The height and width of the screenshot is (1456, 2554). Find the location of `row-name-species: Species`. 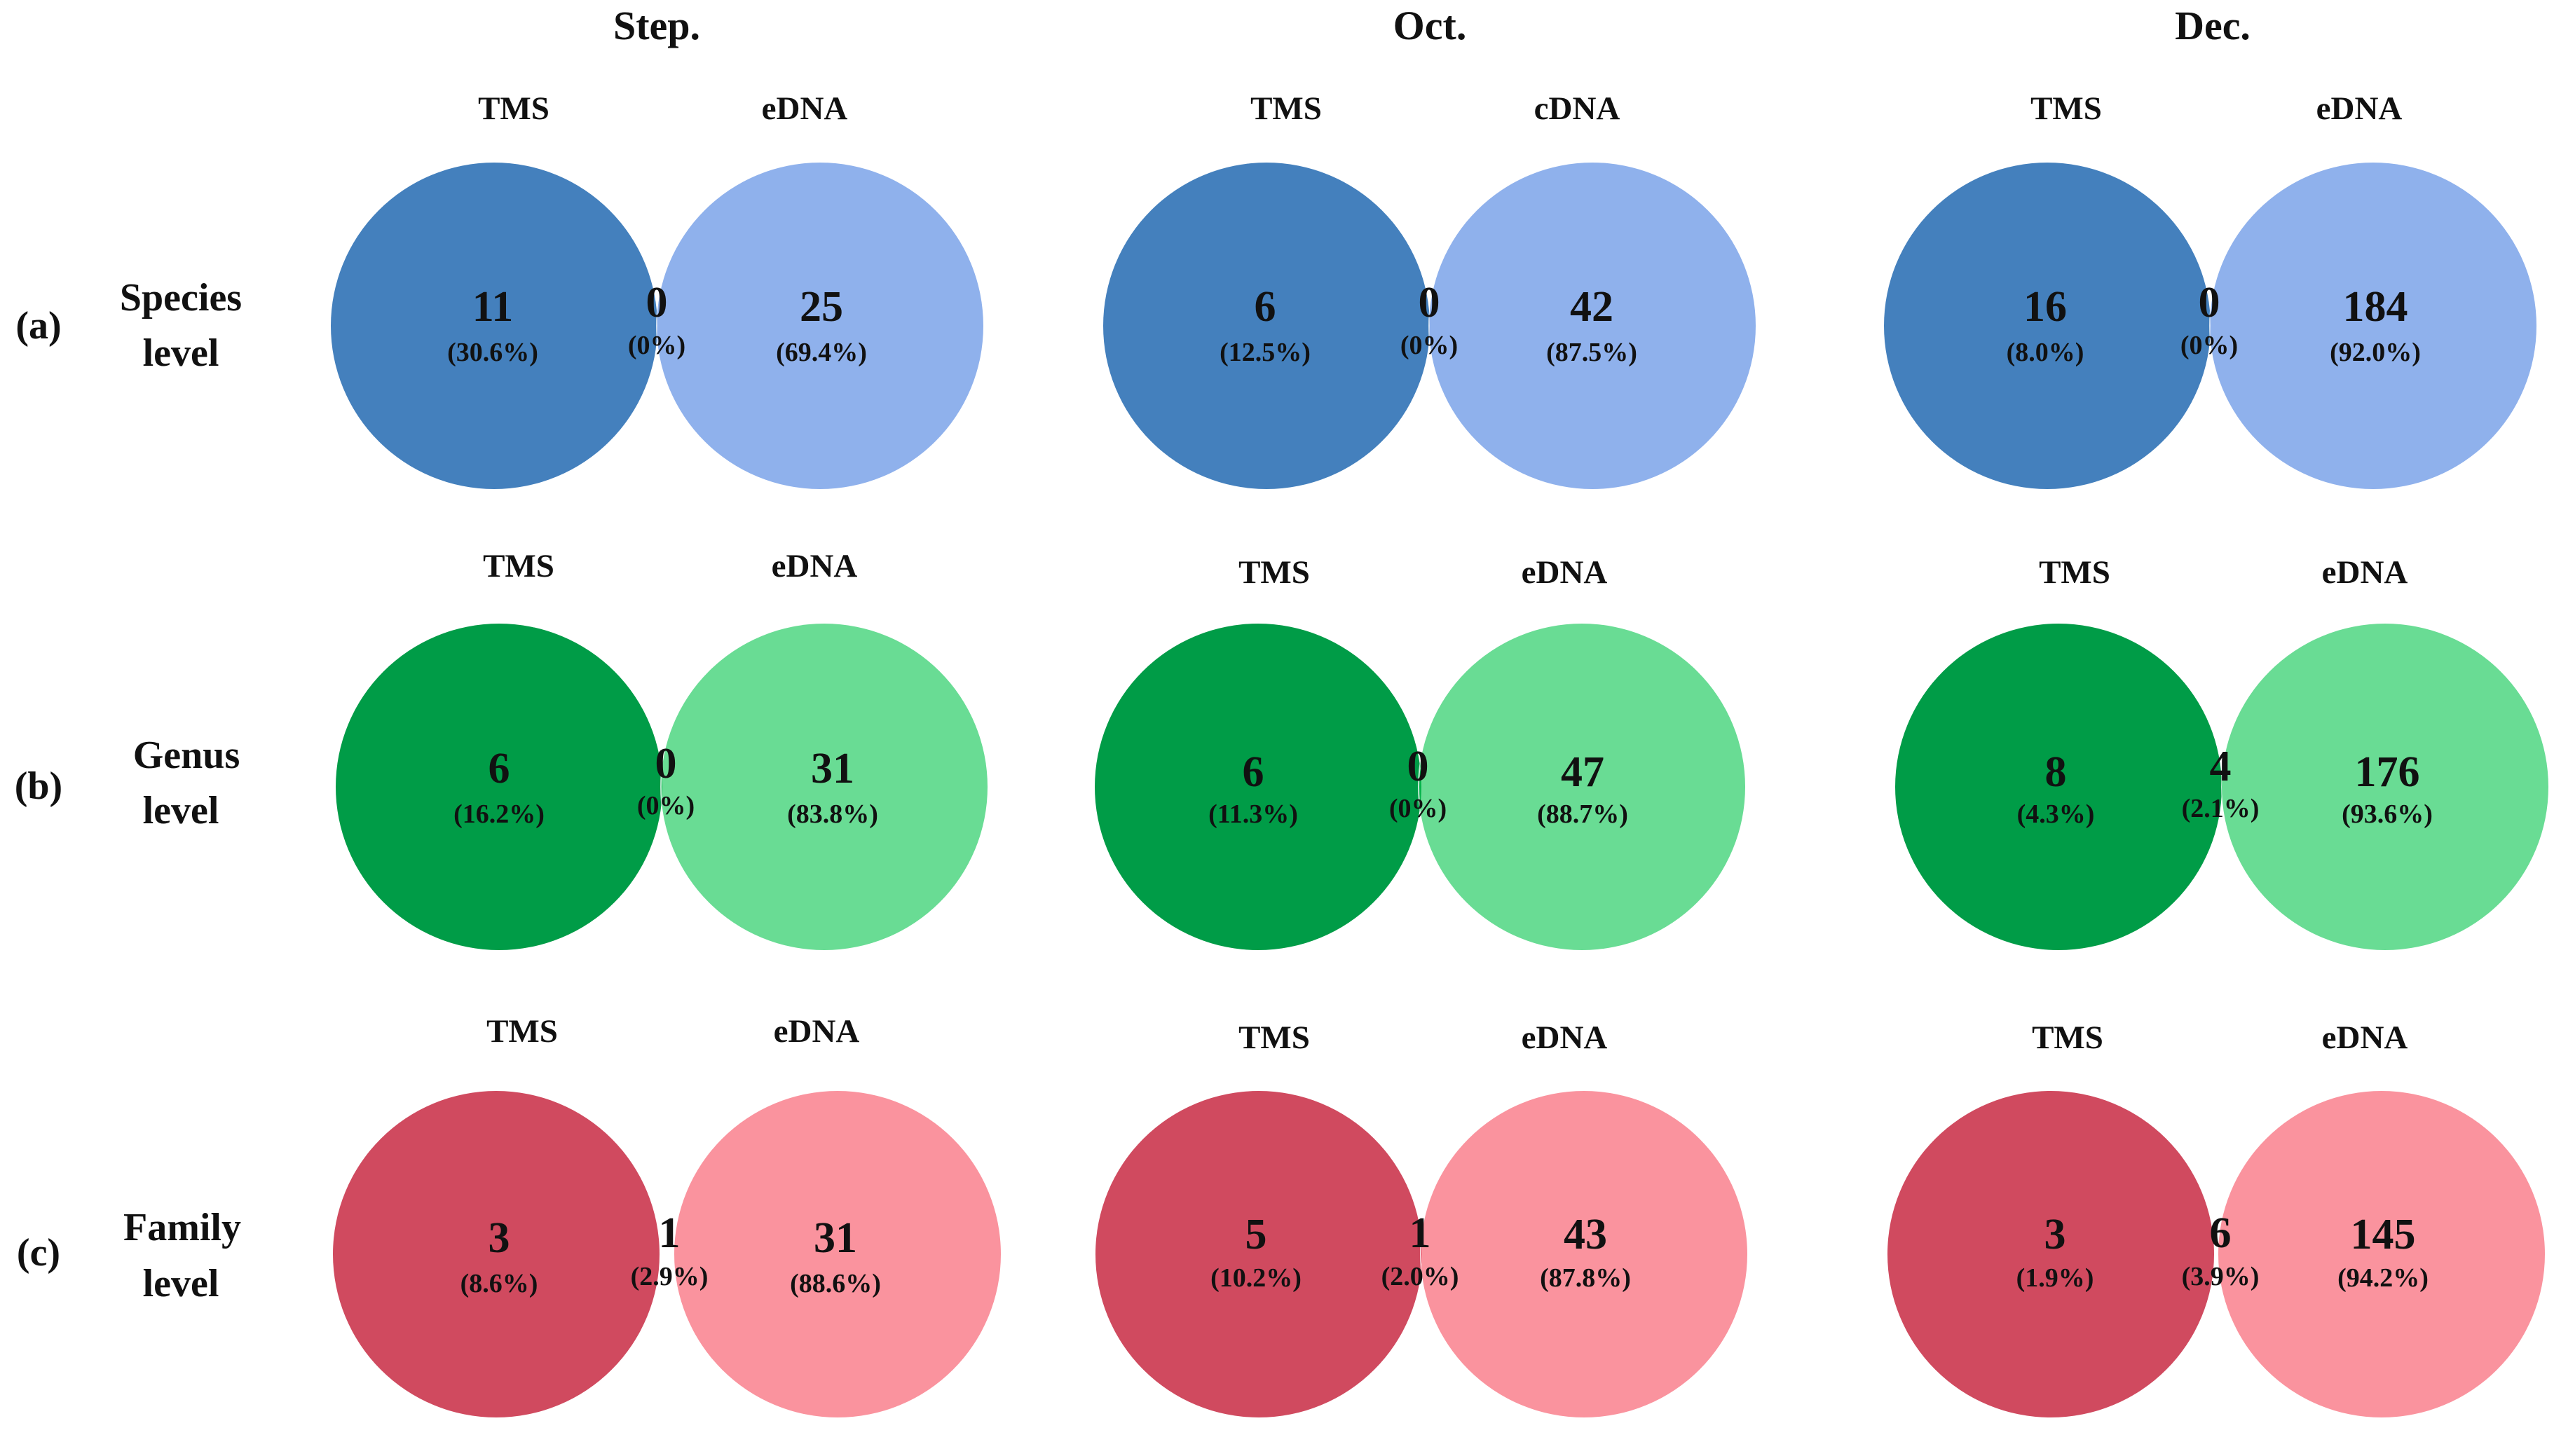

row-name-species: Species is located at coordinates (181, 298).